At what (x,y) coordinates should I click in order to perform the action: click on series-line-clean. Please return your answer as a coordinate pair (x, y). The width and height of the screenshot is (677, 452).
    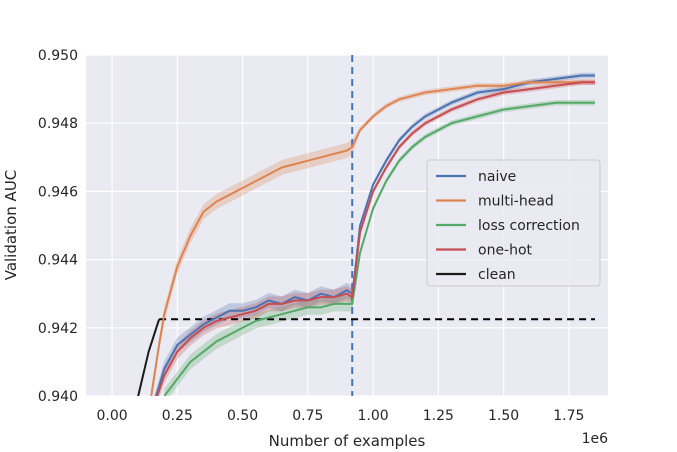
    Looking at the image, I should click on (149, 357).